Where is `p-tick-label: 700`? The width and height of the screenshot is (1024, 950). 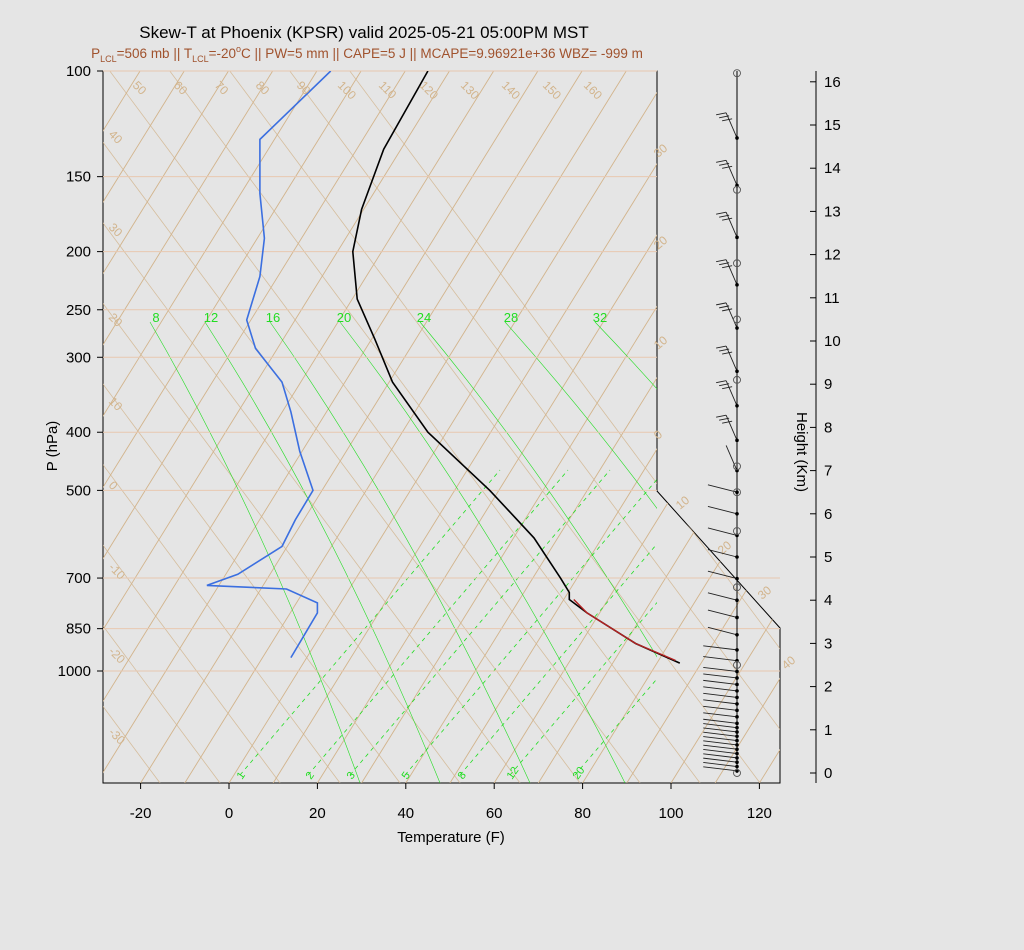 p-tick-label: 700 is located at coordinates (78, 578).